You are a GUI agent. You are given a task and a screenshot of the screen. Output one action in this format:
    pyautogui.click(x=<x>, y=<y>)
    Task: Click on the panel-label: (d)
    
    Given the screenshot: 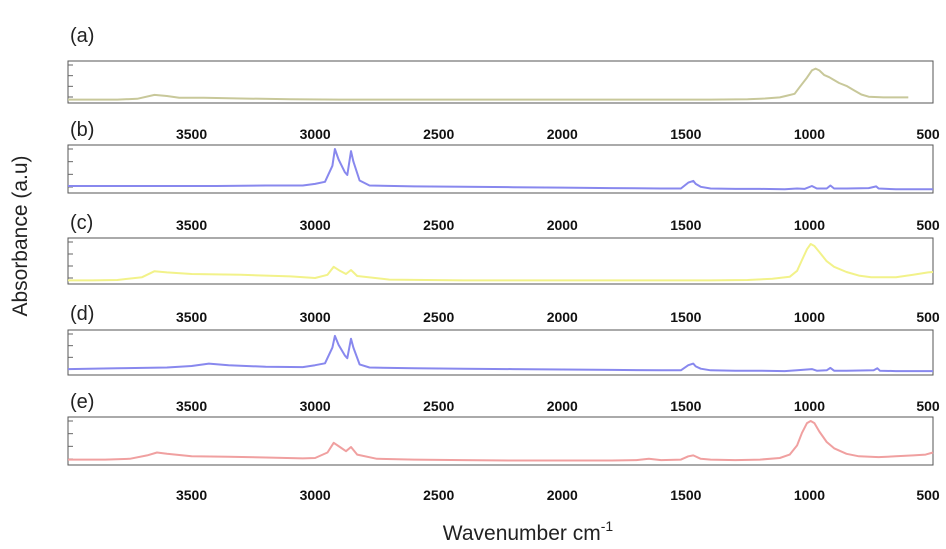 What is the action you would take?
    pyautogui.click(x=82, y=314)
    